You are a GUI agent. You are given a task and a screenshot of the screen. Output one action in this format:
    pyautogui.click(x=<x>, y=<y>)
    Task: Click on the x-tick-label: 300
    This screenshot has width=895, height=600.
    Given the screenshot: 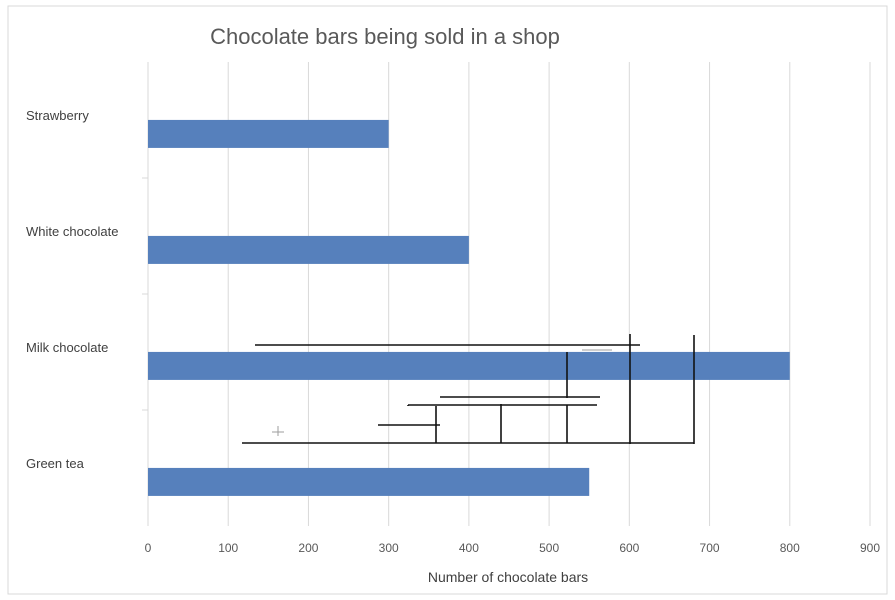 What is the action you would take?
    pyautogui.click(x=389, y=548)
    